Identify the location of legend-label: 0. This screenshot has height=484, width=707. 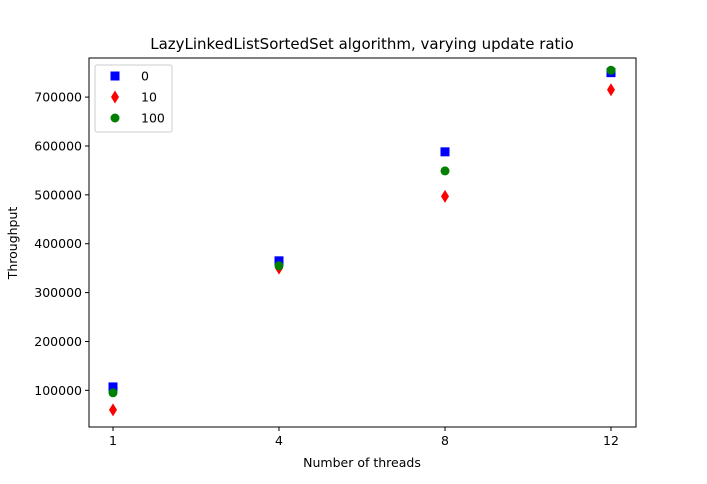
(145, 76).